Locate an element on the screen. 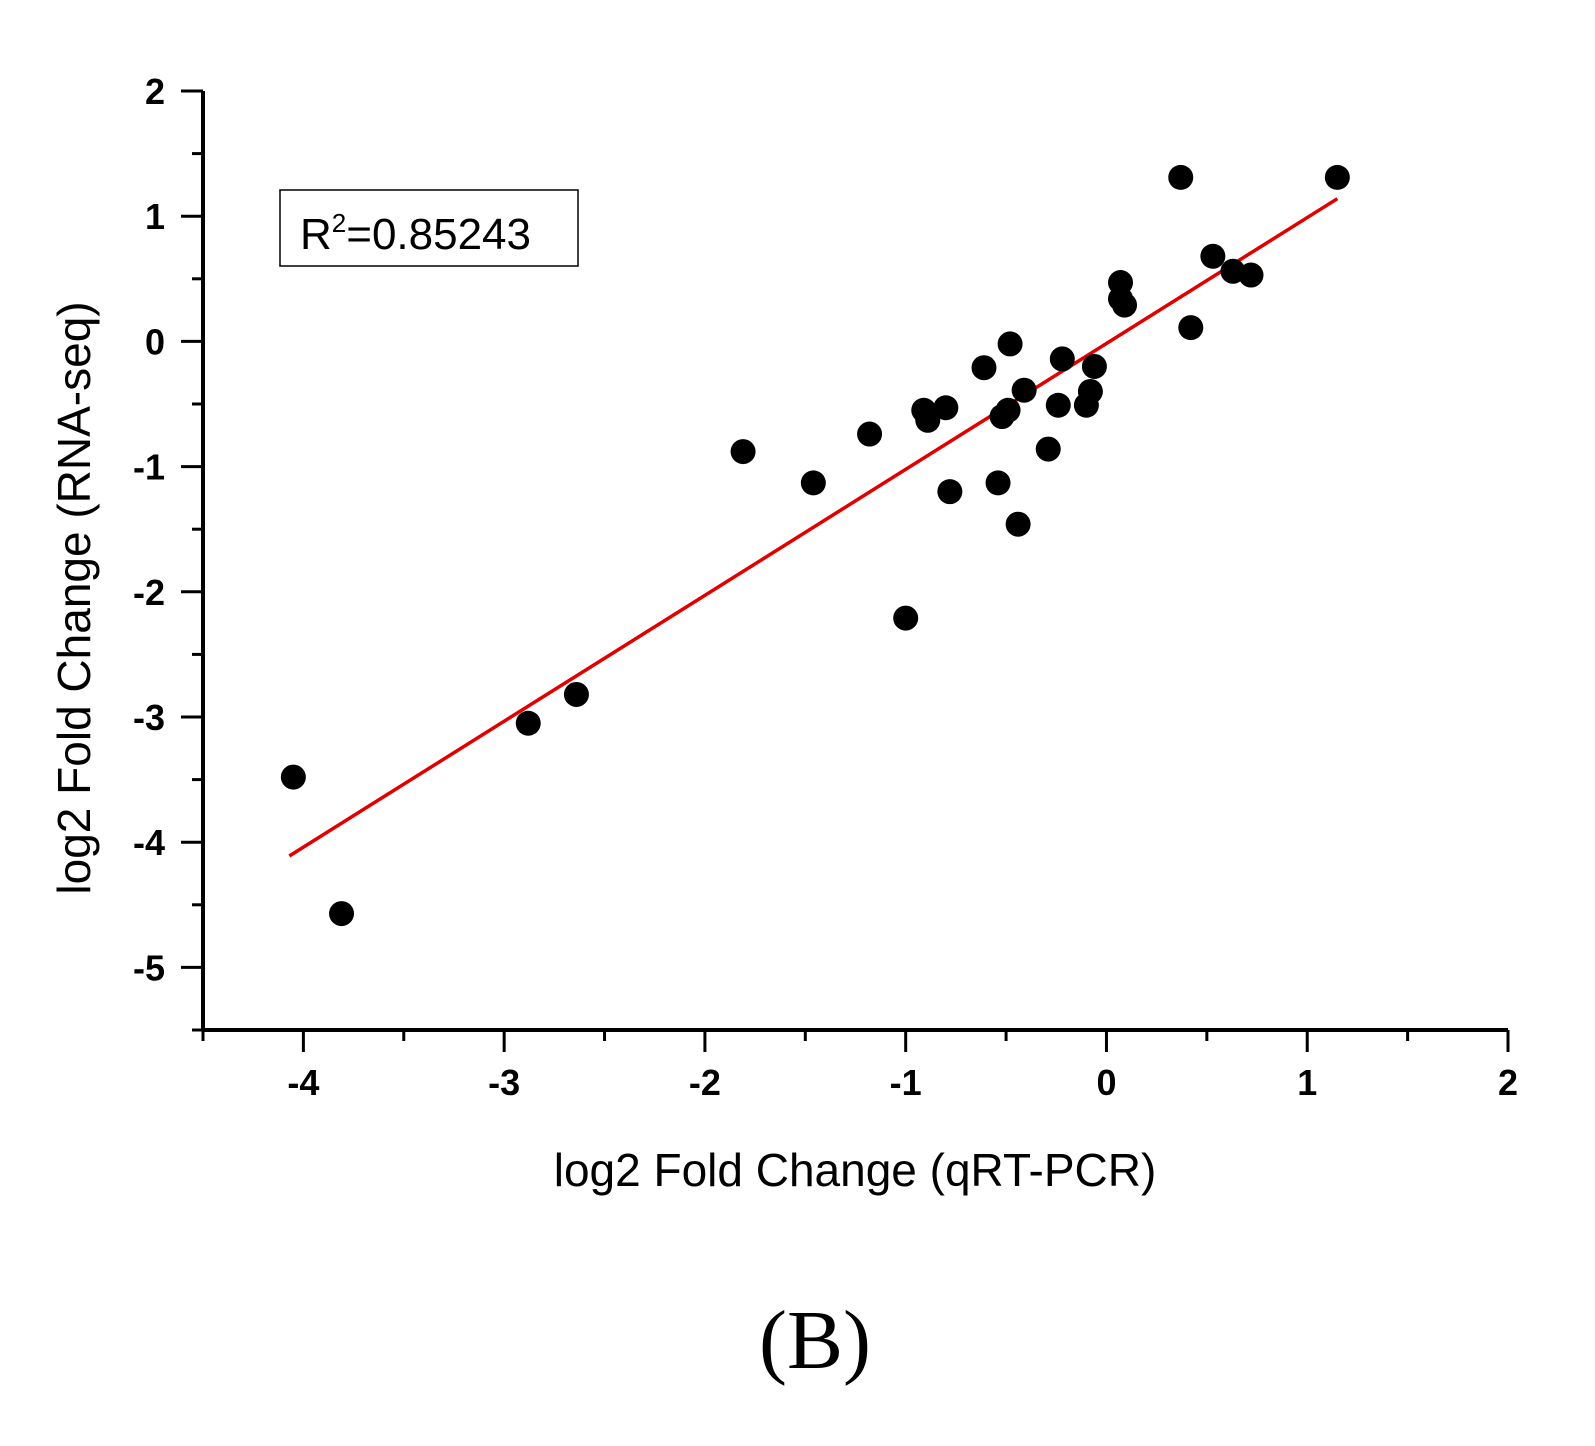 This screenshot has width=1595, height=1446. x-tick-label: 1 is located at coordinates (1307, 1082).